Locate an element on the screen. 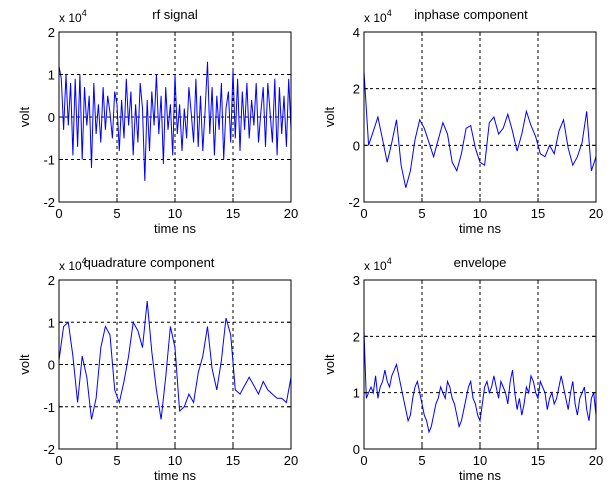 The height and width of the screenshot is (493, 612). y-tick-label: 3 is located at coordinates (356, 280).